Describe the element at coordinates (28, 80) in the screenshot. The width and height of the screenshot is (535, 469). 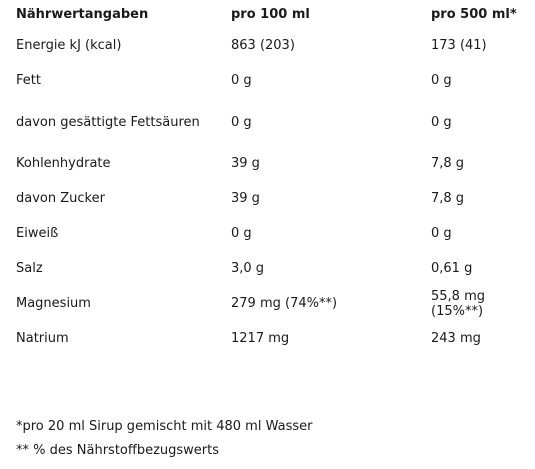
I see `row-label: Fett` at that location.